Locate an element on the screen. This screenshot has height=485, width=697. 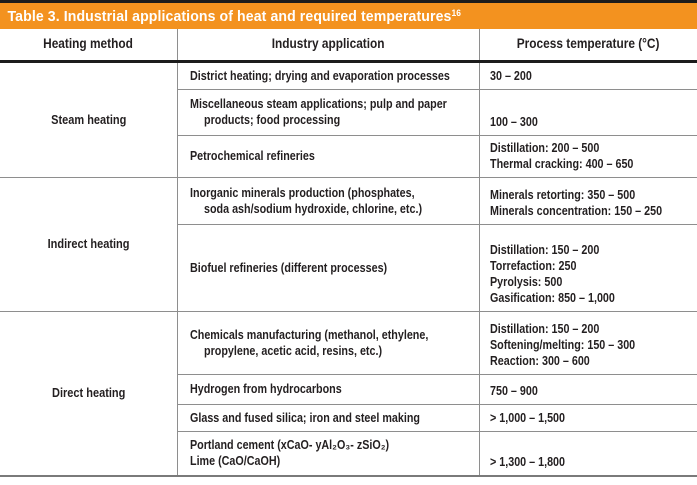
process-temperature-cell: > 1,000 – 1,500 is located at coordinates (588, 417).